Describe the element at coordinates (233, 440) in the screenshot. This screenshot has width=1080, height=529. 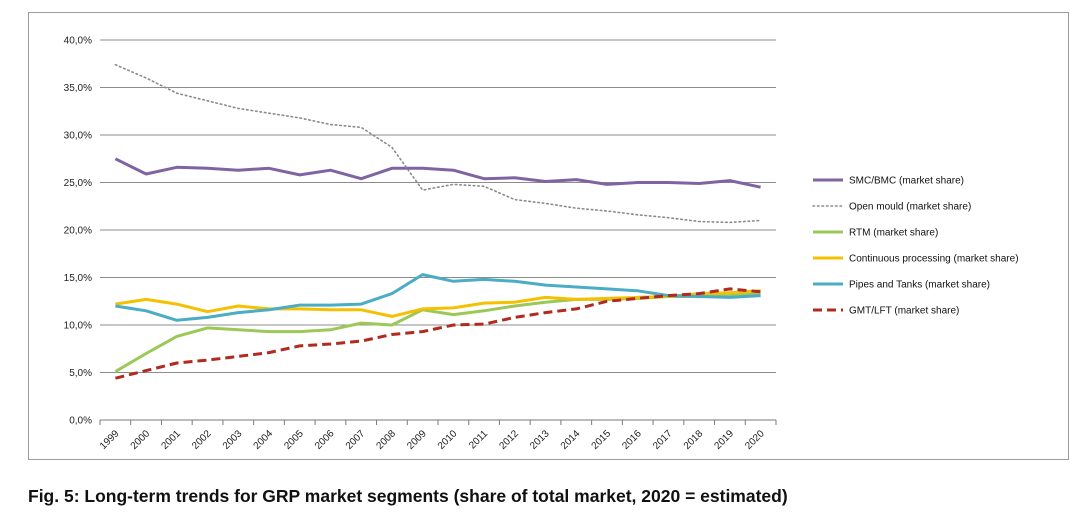
I see `x-tick-label: 2003` at that location.